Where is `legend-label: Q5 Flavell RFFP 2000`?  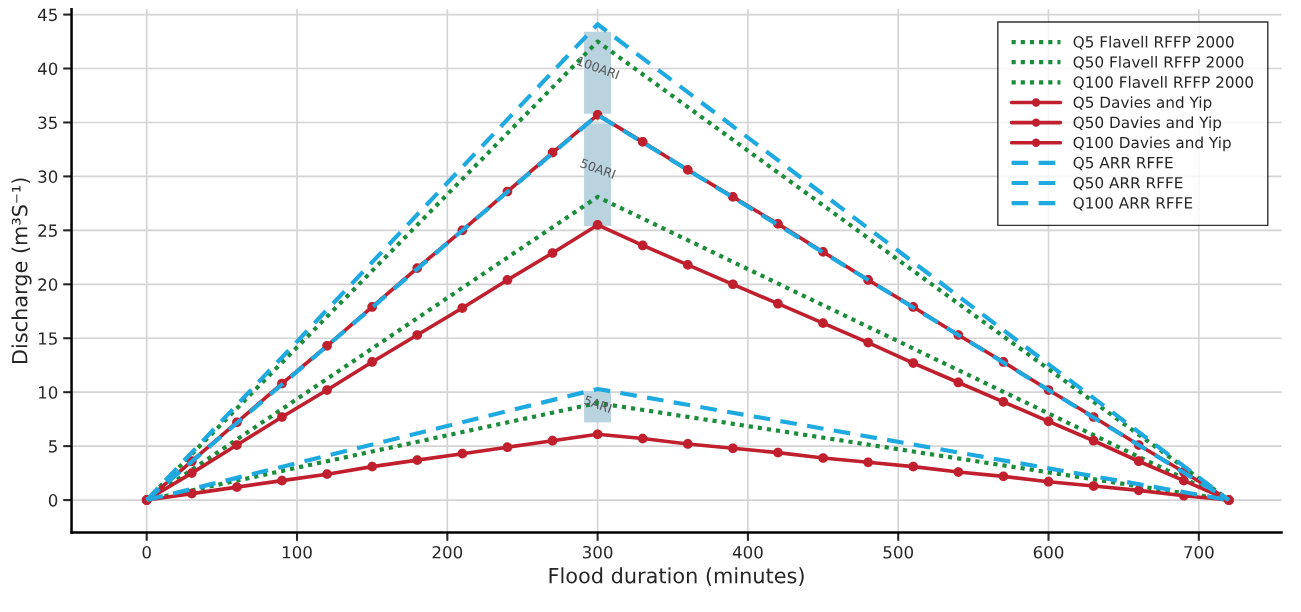 legend-label: Q5 Flavell RFFP 2000 is located at coordinates (1153, 42).